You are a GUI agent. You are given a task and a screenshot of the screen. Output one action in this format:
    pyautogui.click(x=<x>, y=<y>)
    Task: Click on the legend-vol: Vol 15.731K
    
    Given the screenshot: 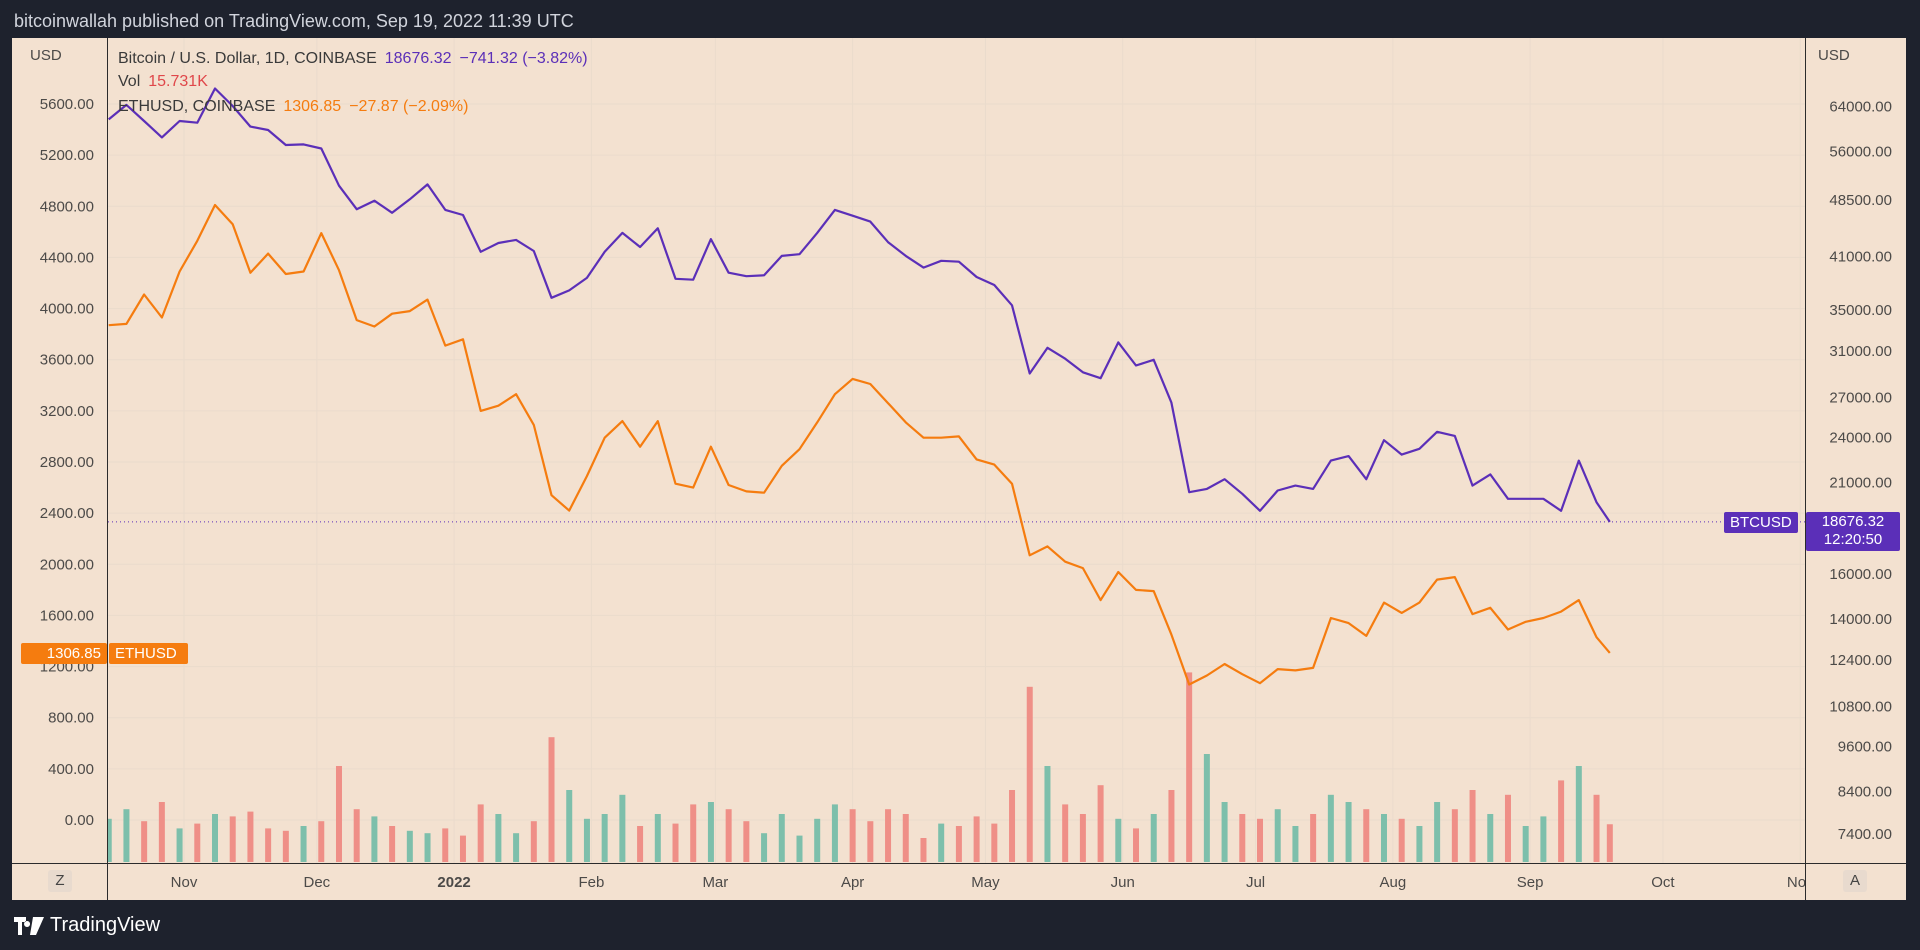 What is the action you would take?
    pyautogui.click(x=167, y=82)
    